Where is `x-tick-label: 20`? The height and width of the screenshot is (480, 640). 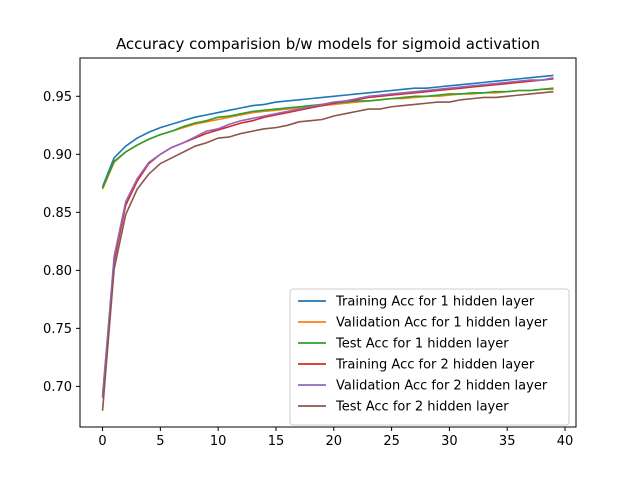 x-tick-label: 20 is located at coordinates (334, 441).